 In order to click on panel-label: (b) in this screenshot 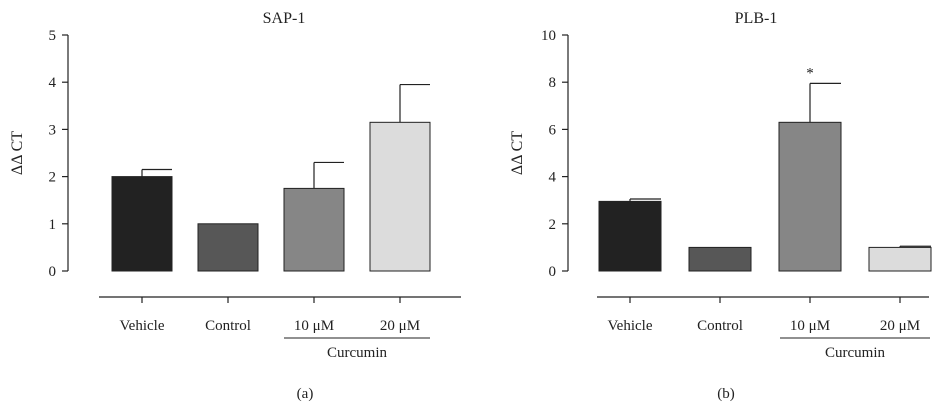, I will do `click(726, 394)`.